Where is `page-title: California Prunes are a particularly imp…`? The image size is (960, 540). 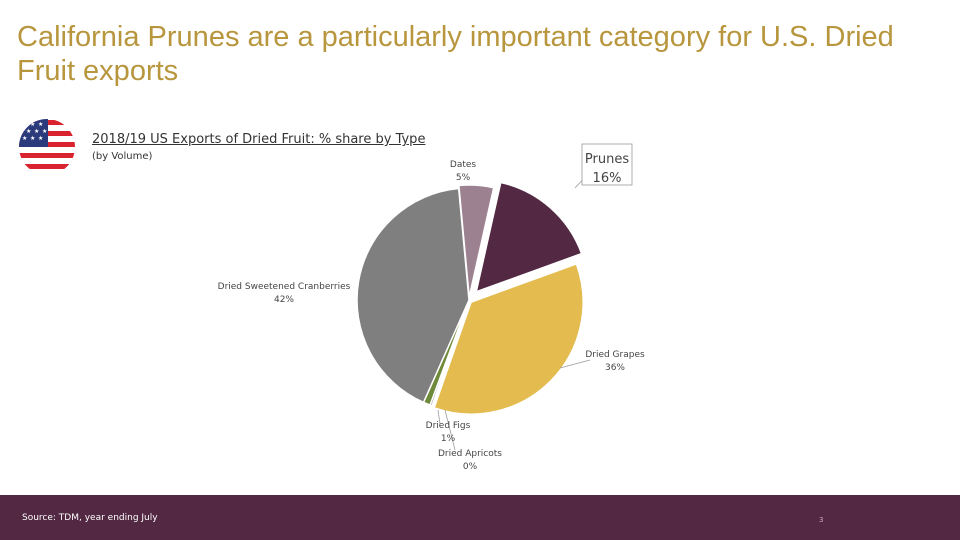
page-title: California Prunes are a particularly imp… is located at coordinates (455, 54).